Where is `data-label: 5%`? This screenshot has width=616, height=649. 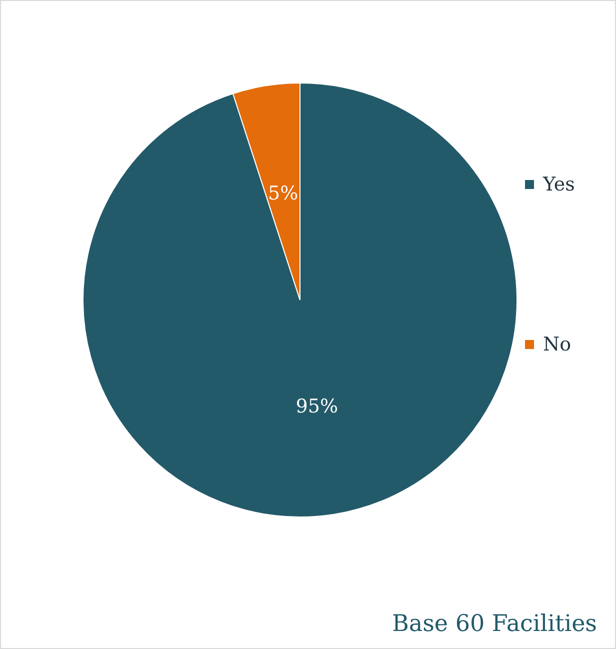
data-label: 5% is located at coordinates (283, 193).